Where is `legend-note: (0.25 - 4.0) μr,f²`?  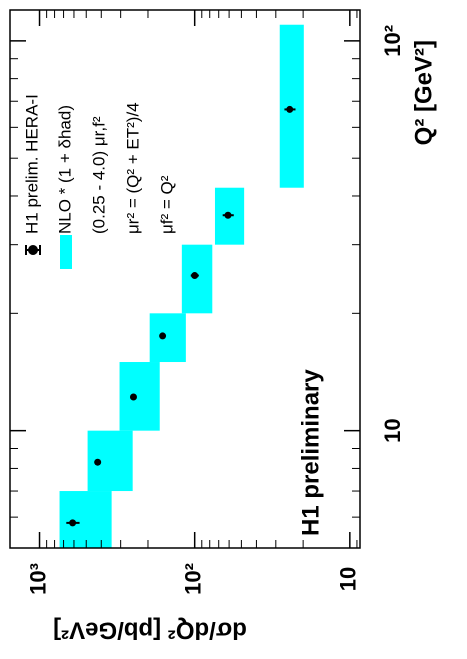 legend-note: (0.25 - 4.0) μr,f² is located at coordinates (98, 175).